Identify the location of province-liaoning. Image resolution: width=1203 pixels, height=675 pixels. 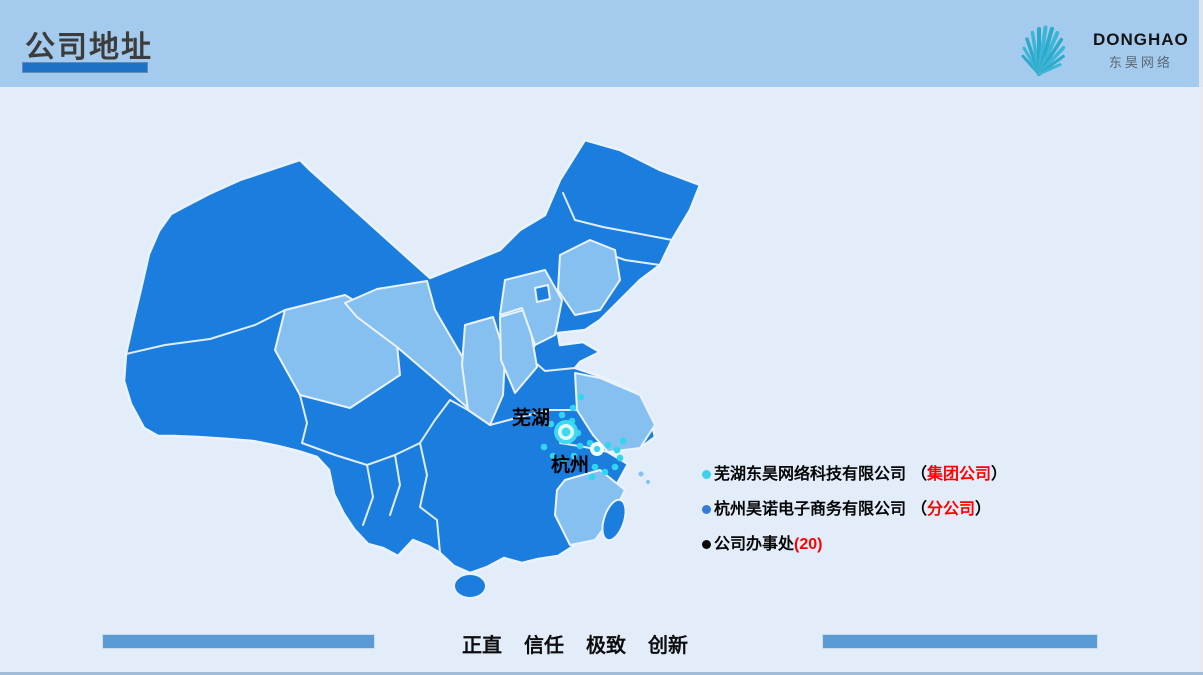
(589, 277).